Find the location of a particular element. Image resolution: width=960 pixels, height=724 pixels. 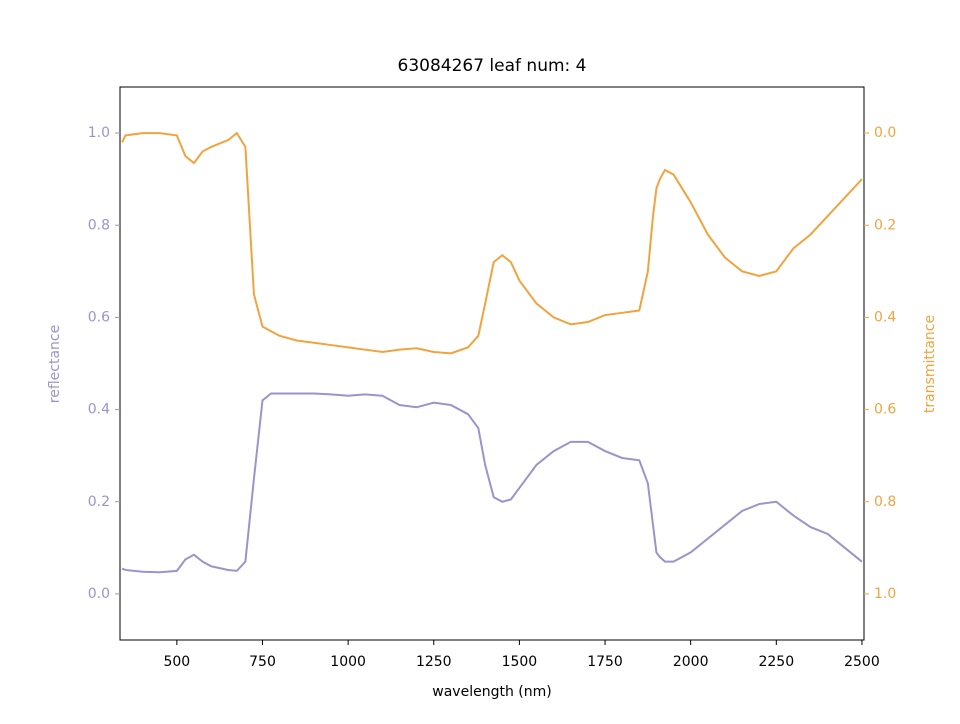

x-axis-label: wavelength (nm) is located at coordinates (491, 692).